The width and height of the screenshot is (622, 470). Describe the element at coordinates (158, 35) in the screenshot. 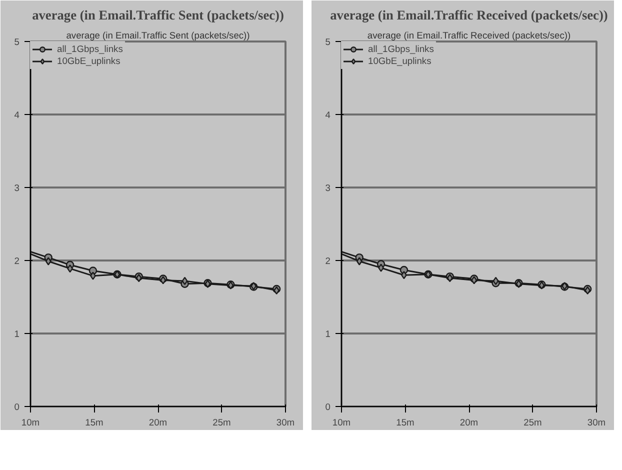

I see `chart-subtitle: average (in Email.Traffic Sent (packets/sec))` at that location.